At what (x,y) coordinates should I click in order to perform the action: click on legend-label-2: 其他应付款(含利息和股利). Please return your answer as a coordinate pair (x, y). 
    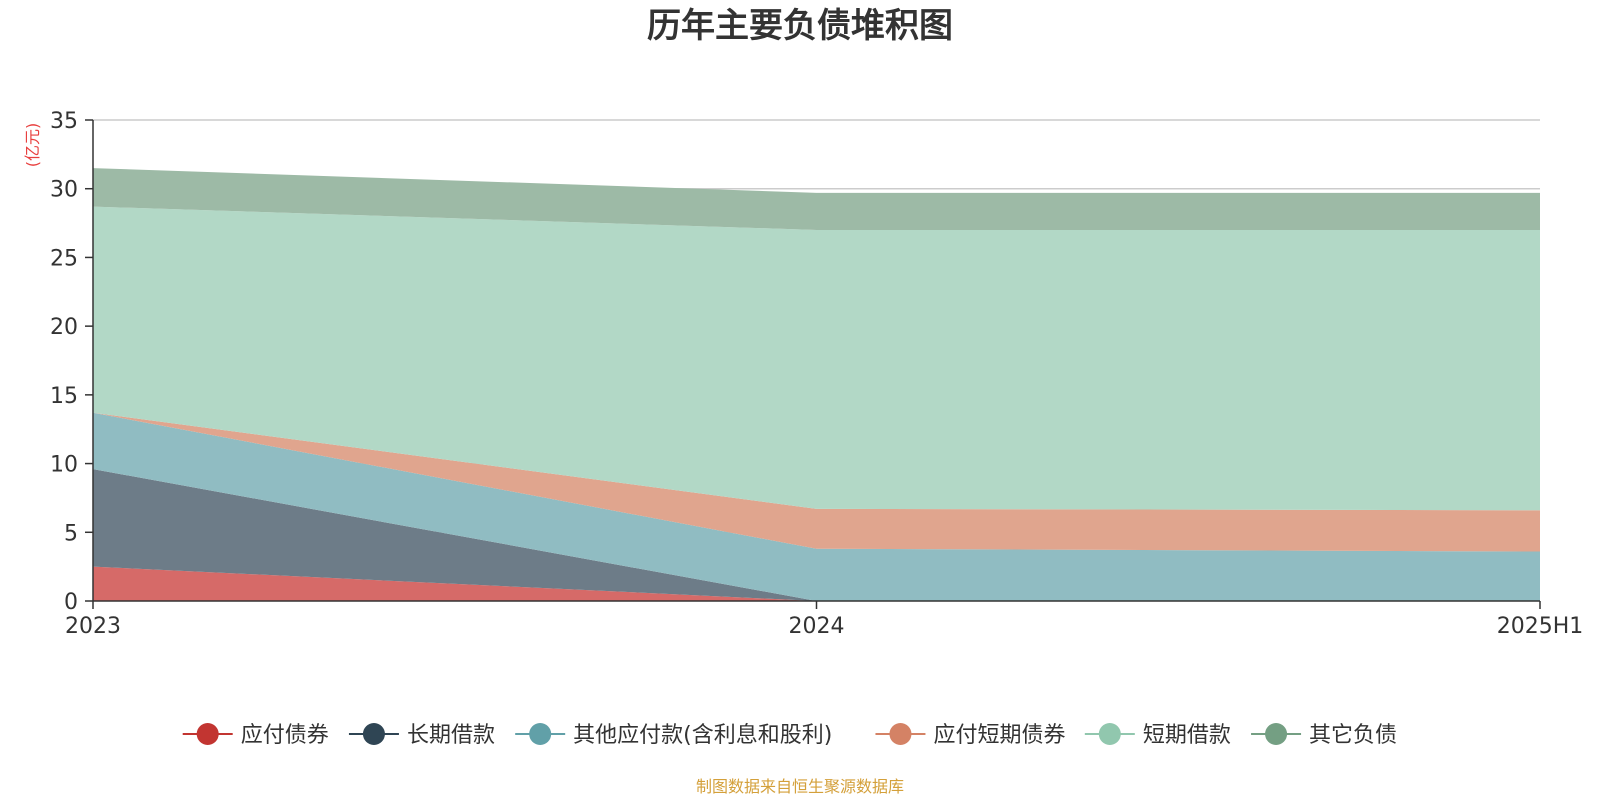
    Looking at the image, I should click on (702, 735).